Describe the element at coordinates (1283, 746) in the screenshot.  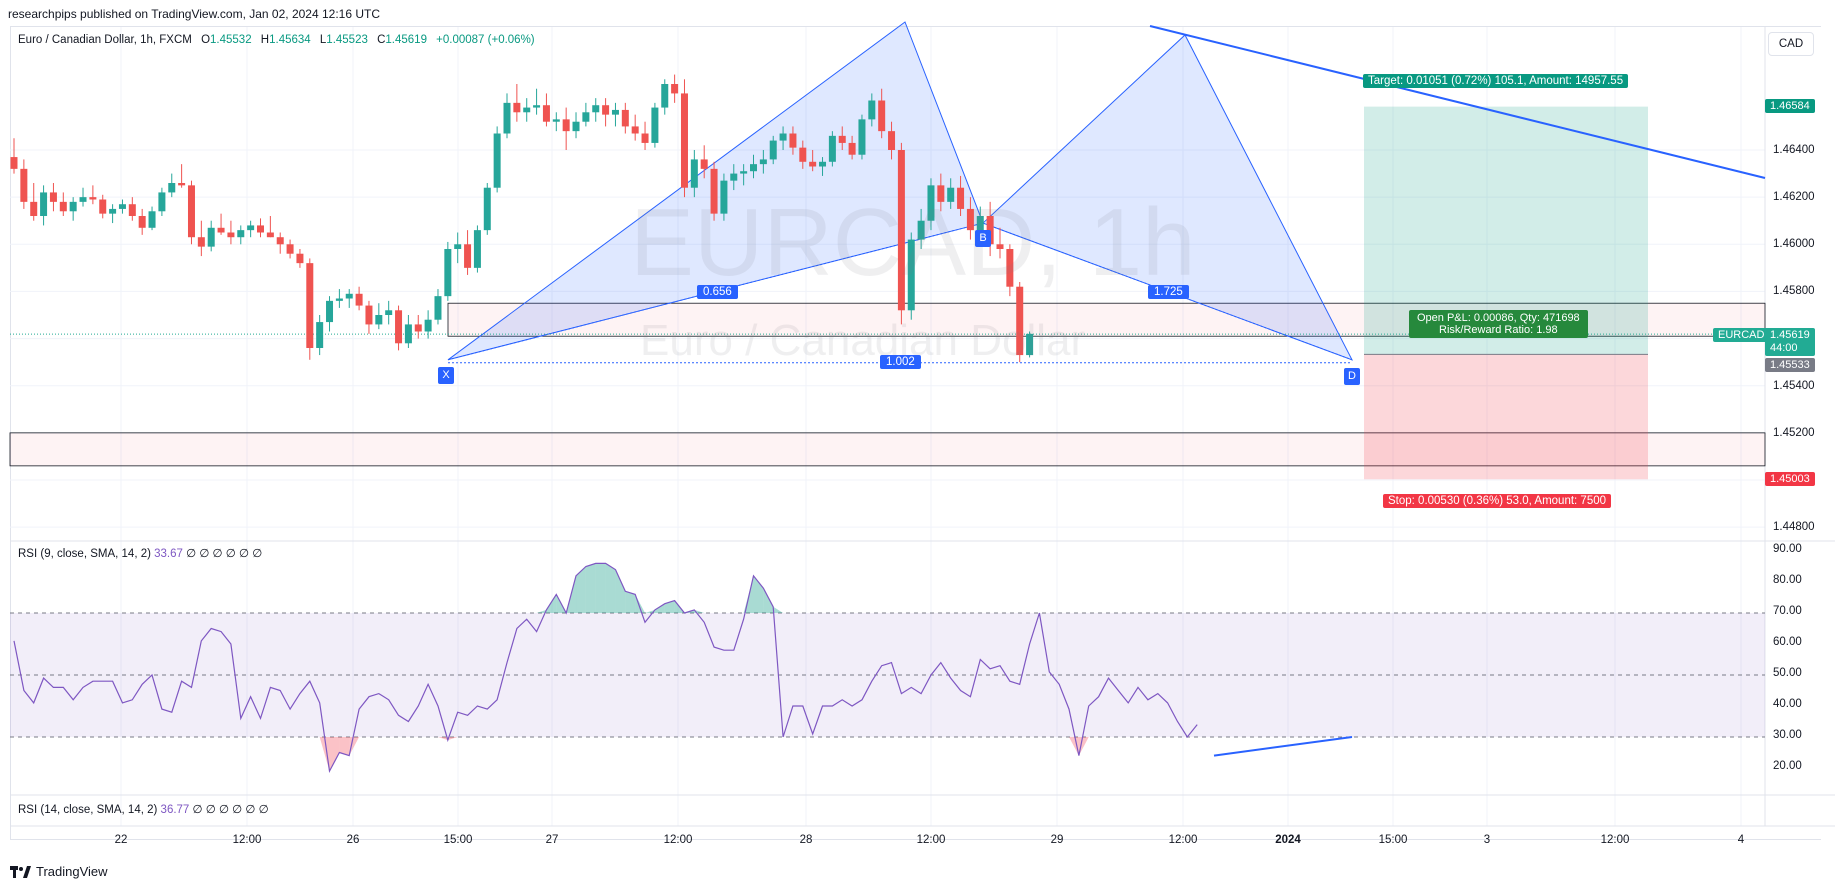
I see `rsi-divergence-line` at that location.